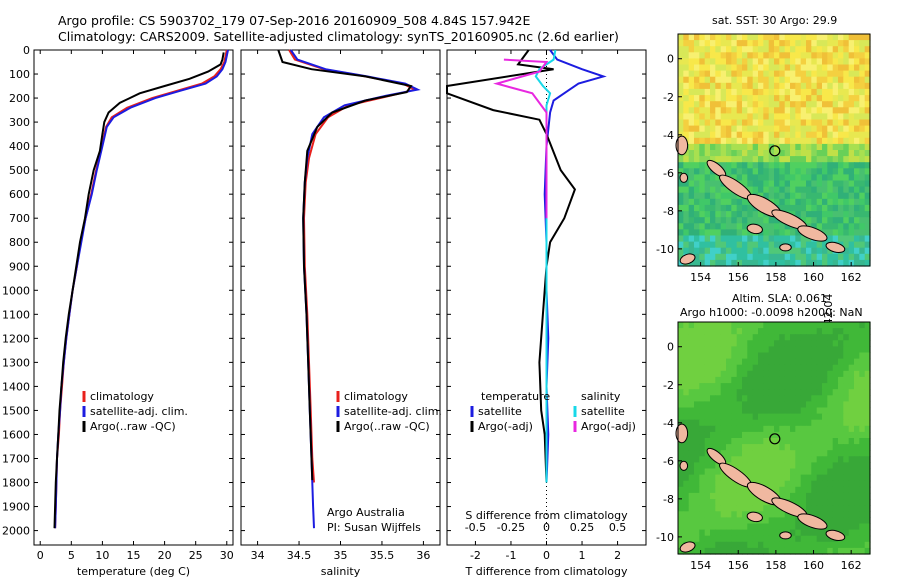  Describe the element at coordinates (665, 537) in the screenshot. I see `map-y-tick-label: -10` at that location.